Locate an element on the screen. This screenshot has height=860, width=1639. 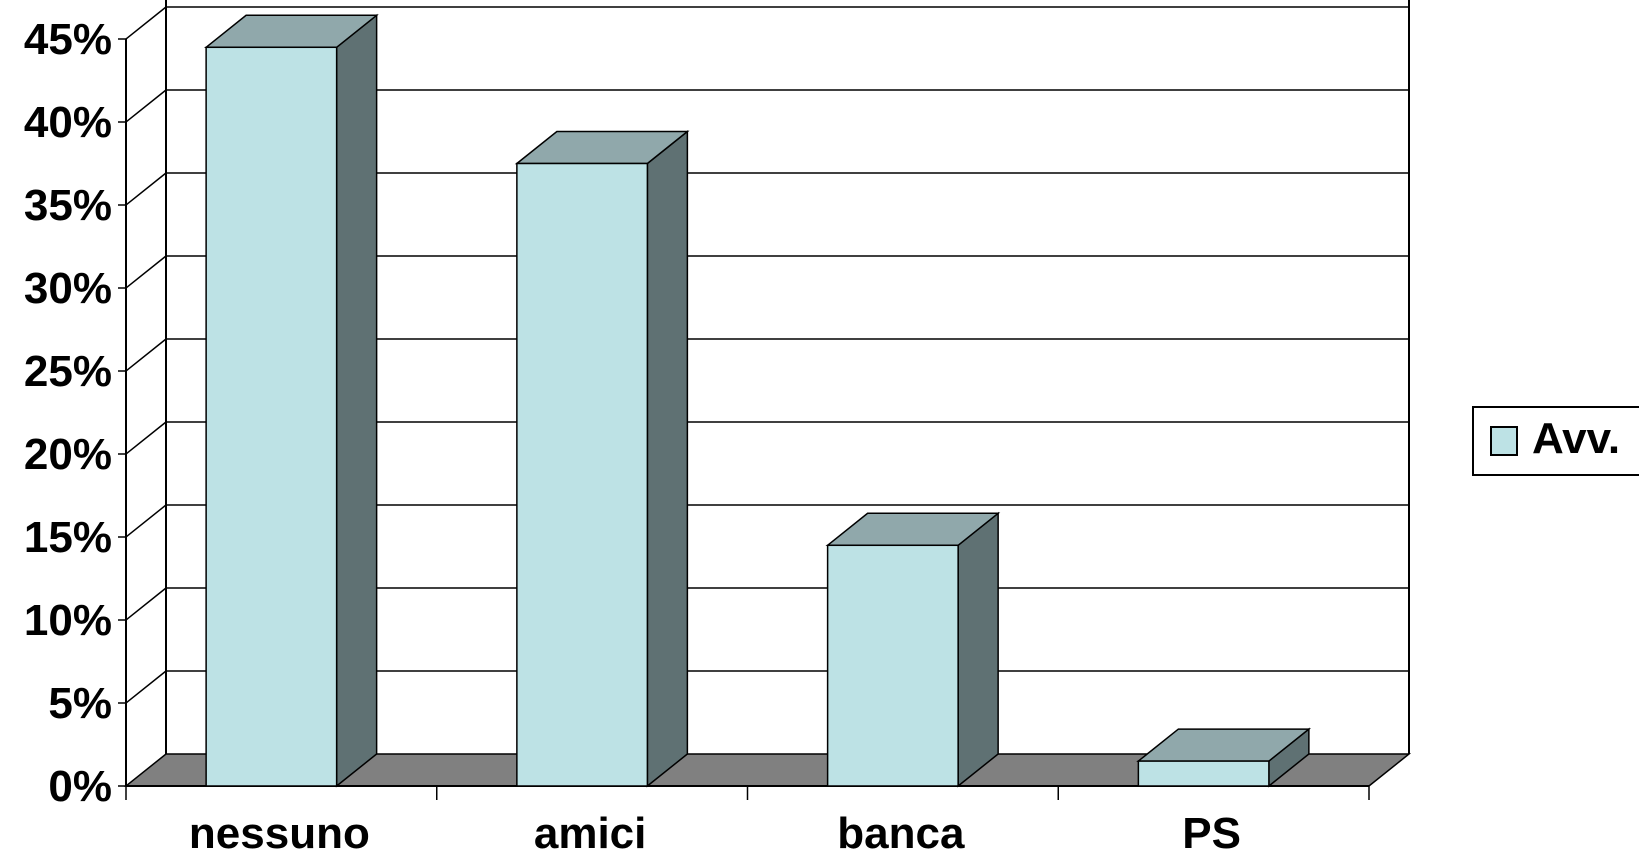
bar-ps is located at coordinates (1224, 757).